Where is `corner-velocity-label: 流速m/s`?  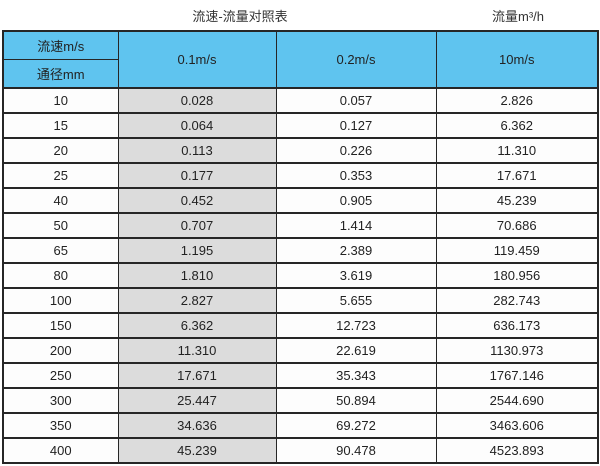 corner-velocity-label: 流速m/s is located at coordinates (60, 45).